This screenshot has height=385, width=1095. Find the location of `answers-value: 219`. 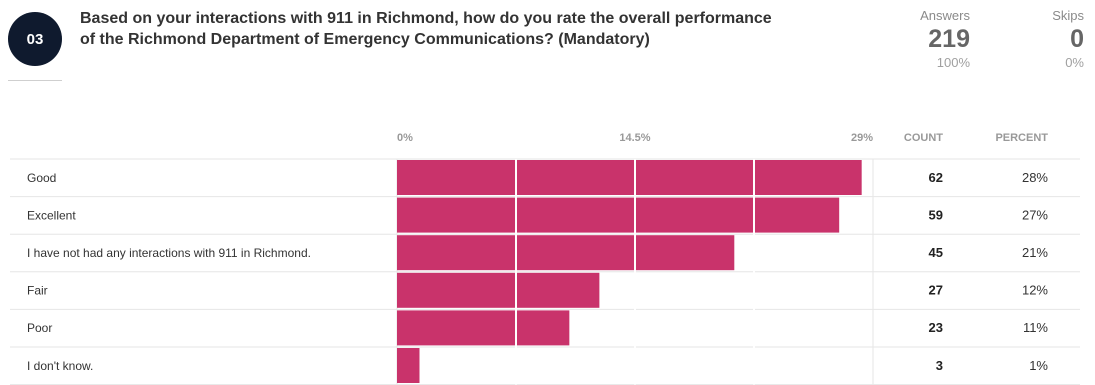

answers-value: 219 is located at coordinates (949, 39).